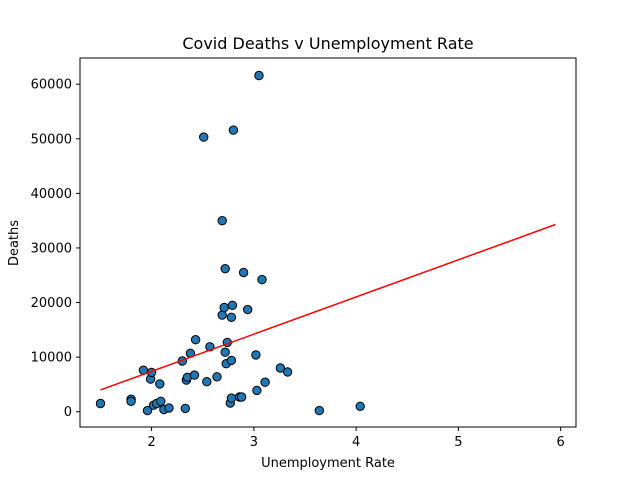 The width and height of the screenshot is (640, 480). I want to click on y-tick-label: 0, so click(68, 412).